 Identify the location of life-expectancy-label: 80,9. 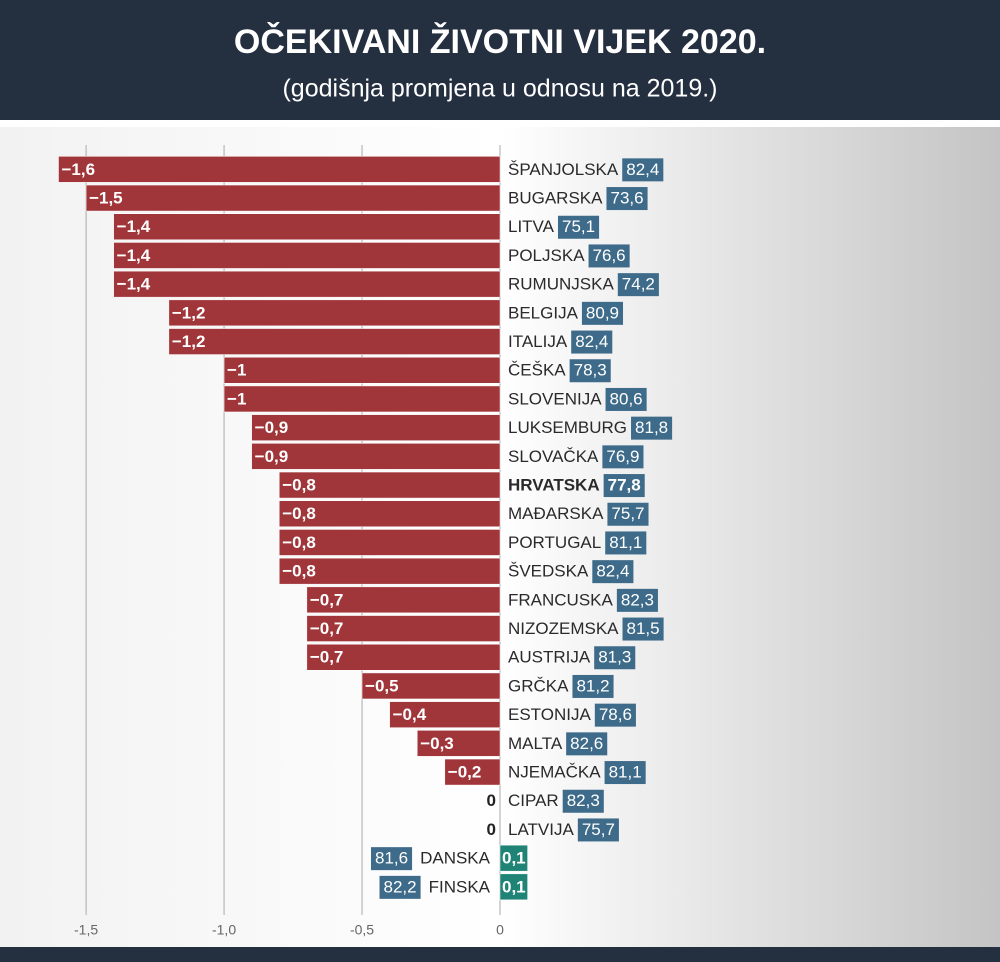
(602, 312).